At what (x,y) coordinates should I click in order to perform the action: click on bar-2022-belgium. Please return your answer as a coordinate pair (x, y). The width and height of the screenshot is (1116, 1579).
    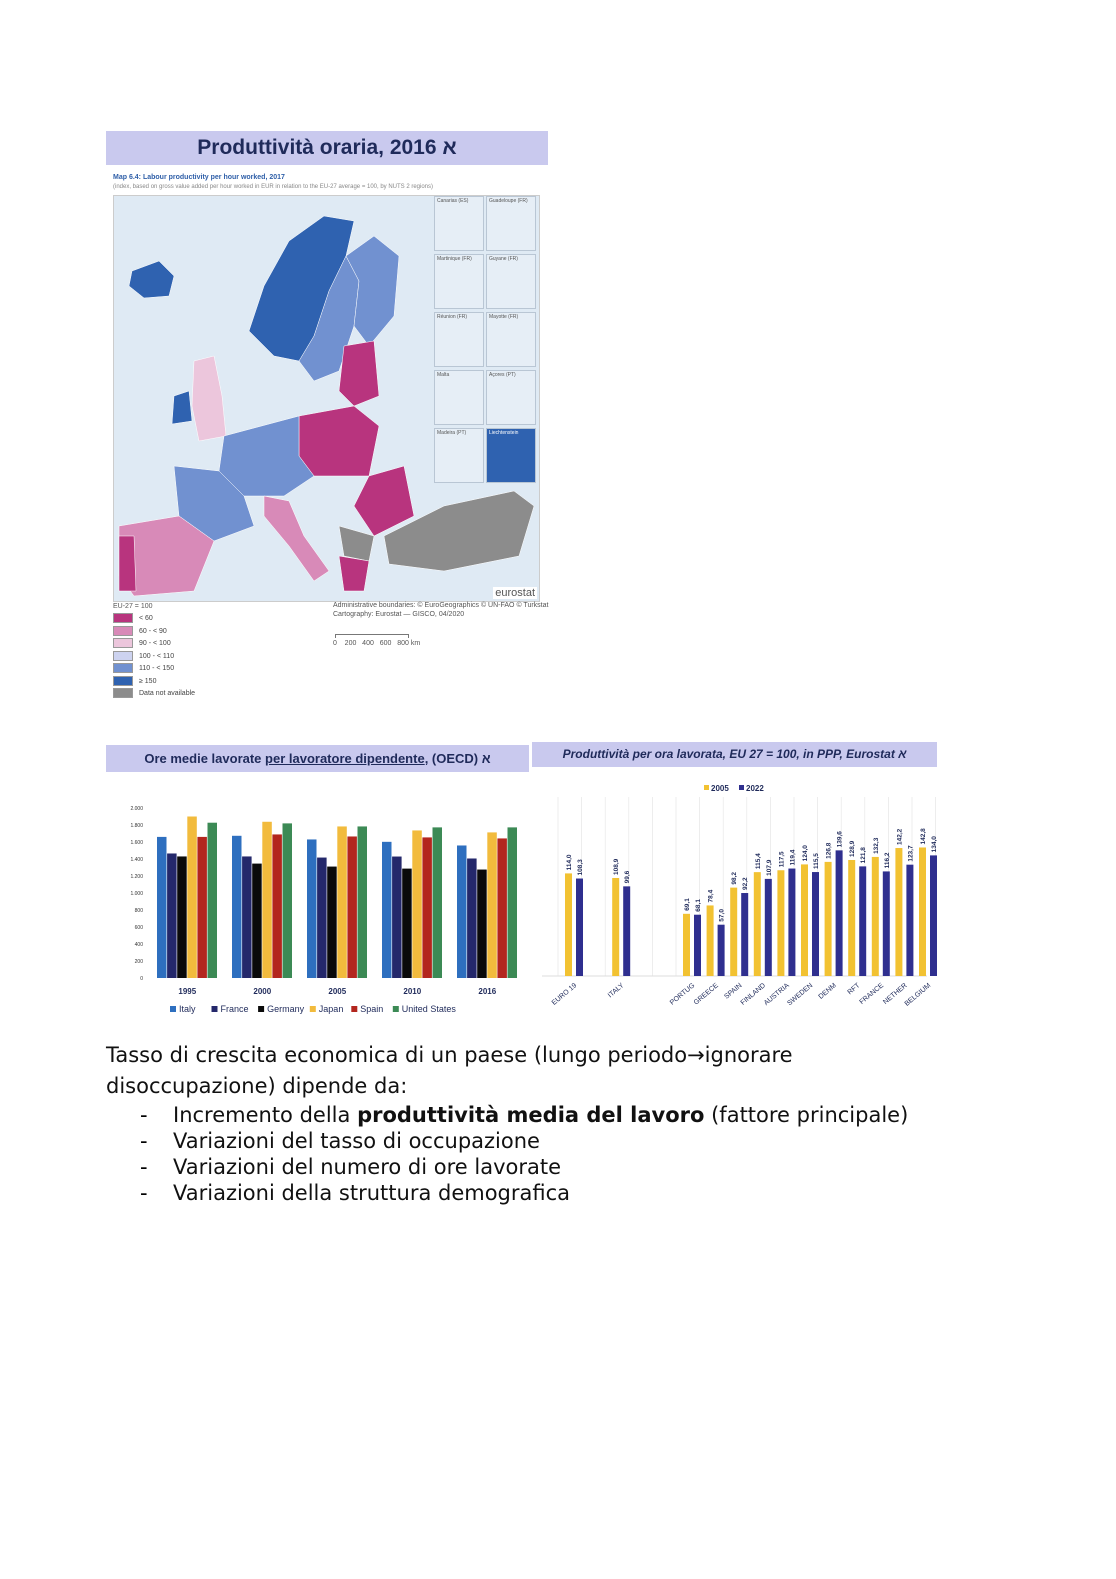
    Looking at the image, I should click on (933, 915).